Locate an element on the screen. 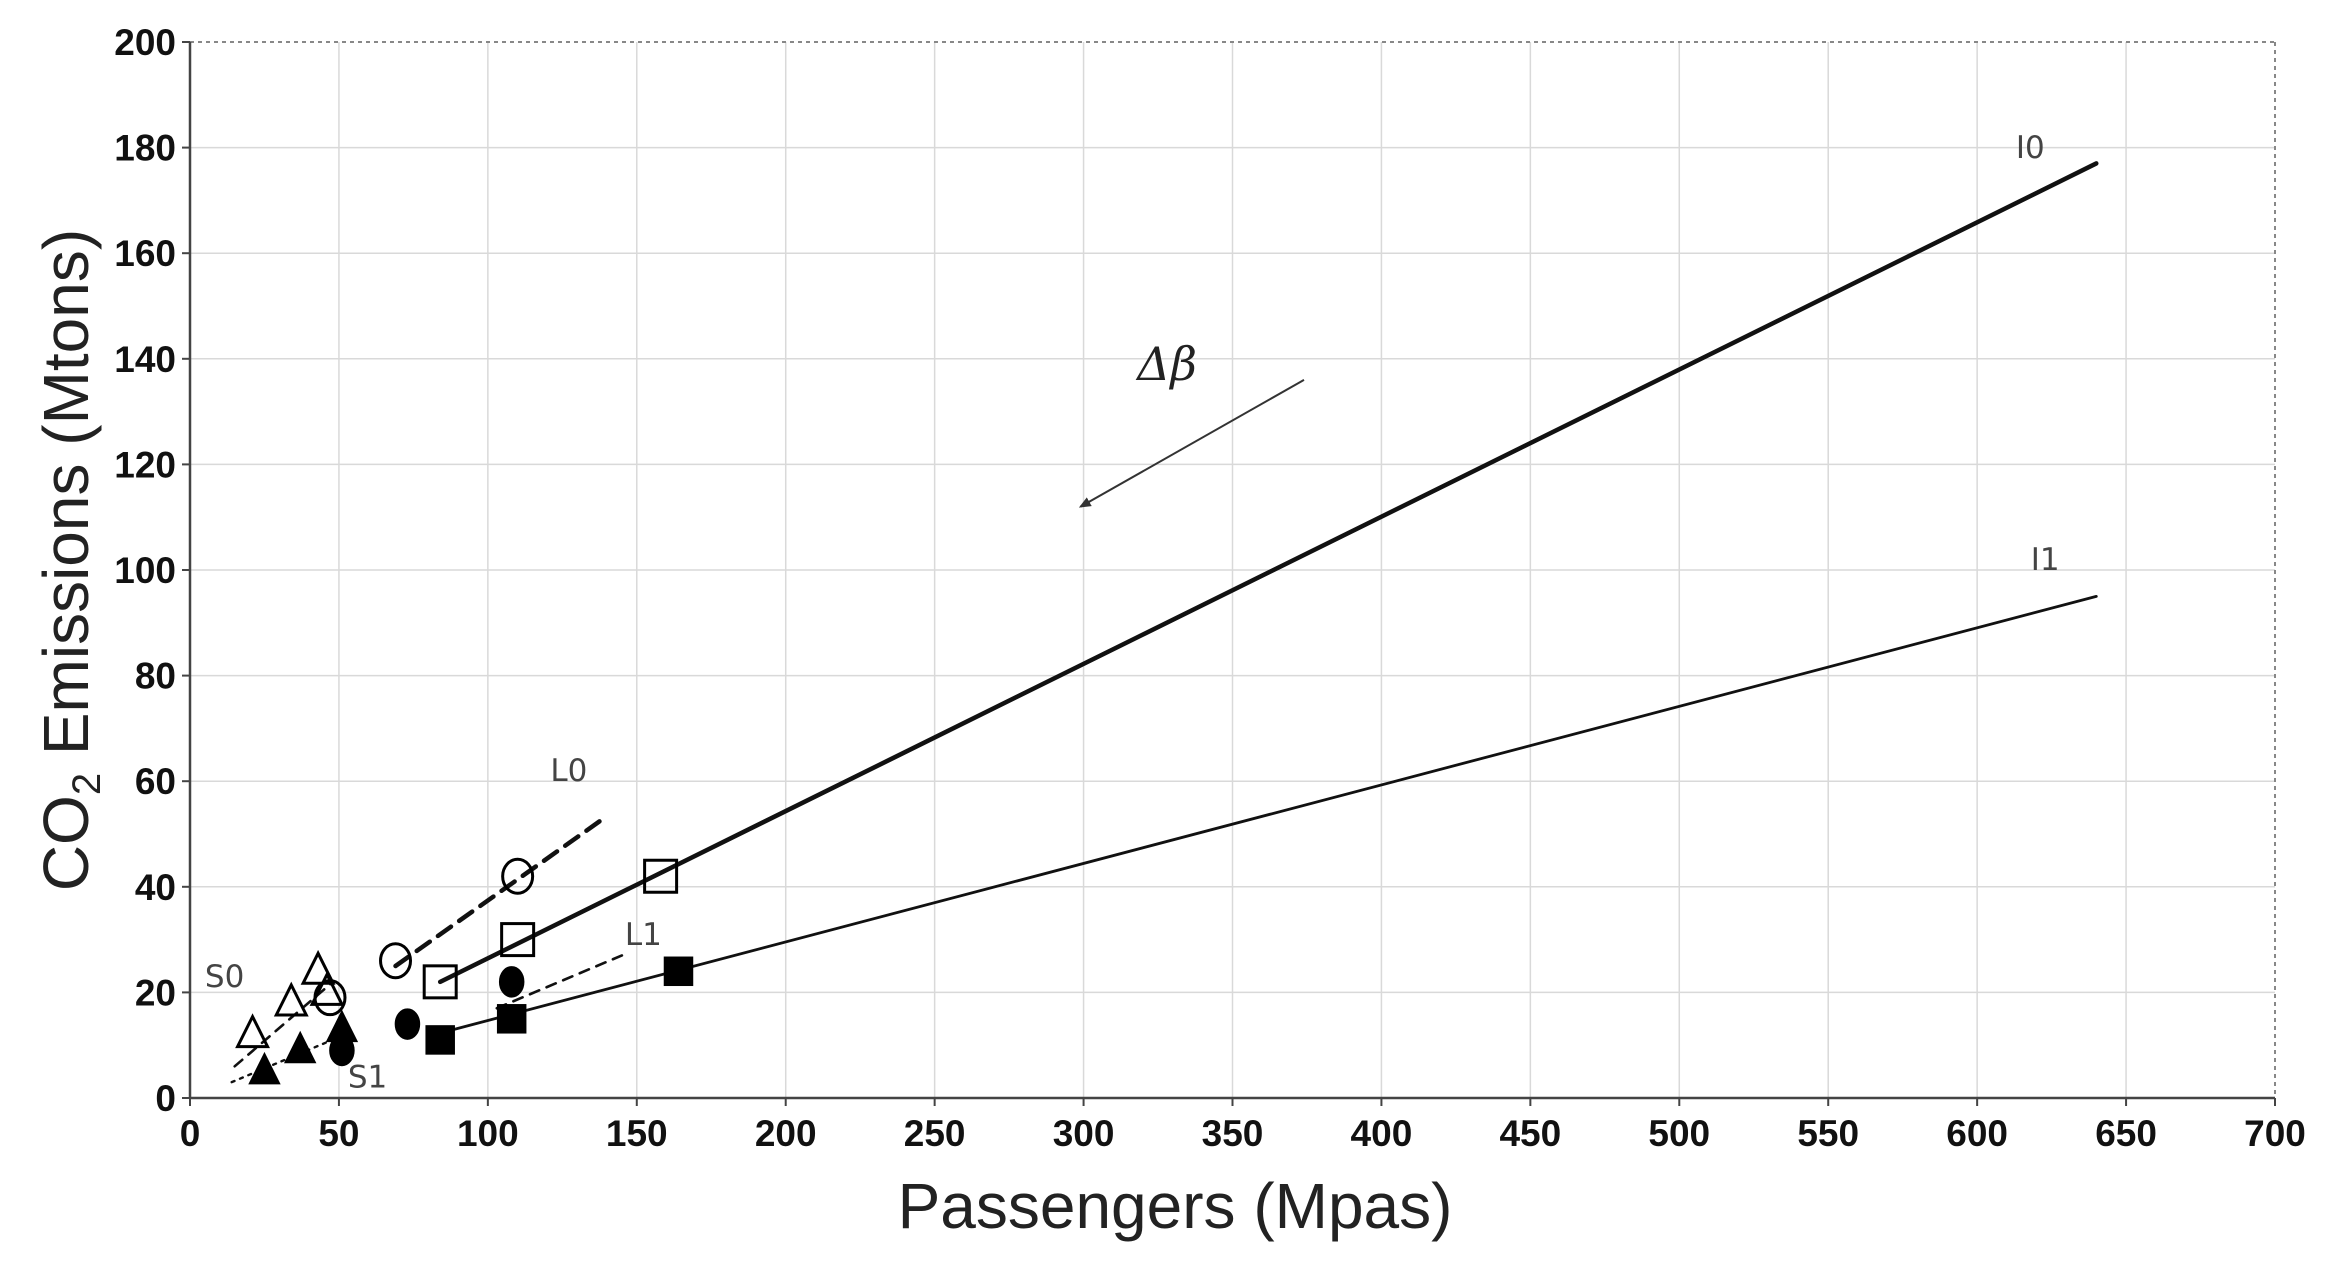 Image resolution: width=2341 pixels, height=1264 pixels. delta-beta-annotation: Δβ is located at coordinates (1191, 422).